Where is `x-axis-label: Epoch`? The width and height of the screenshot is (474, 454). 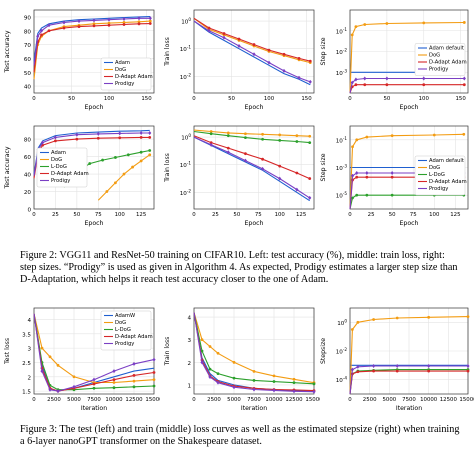 x-axis-label: Epoch is located at coordinates (254, 223).